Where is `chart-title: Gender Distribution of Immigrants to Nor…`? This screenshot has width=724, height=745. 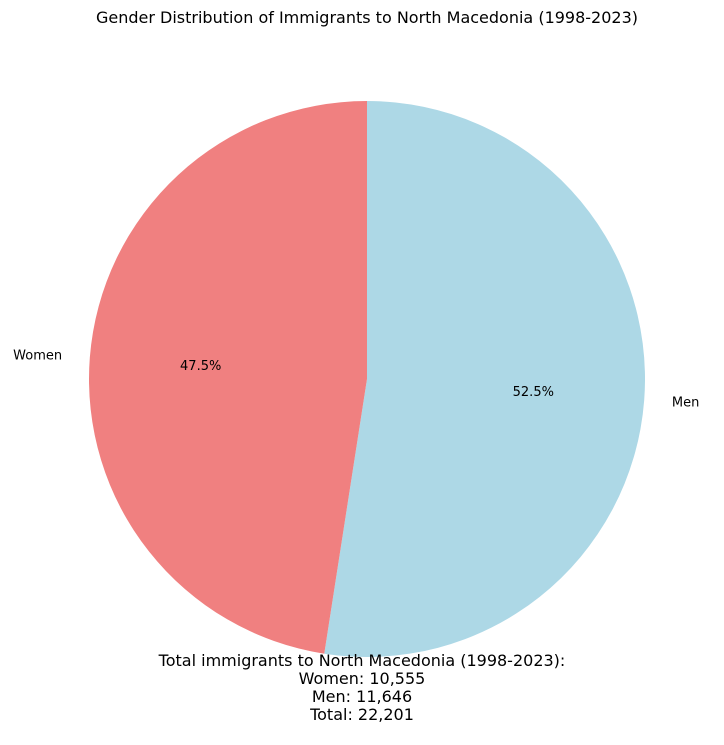
chart-title: Gender Distribution of Immigrants to Nor… is located at coordinates (367, 17).